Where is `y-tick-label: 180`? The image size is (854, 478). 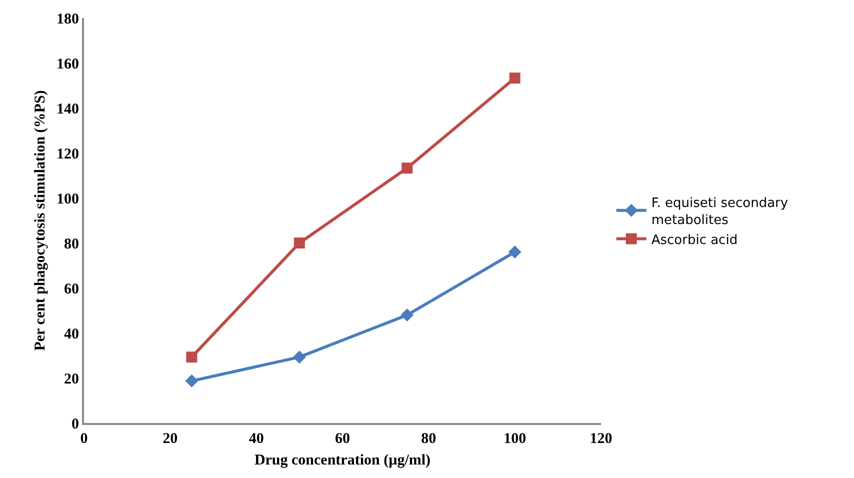 y-tick-label: 180 is located at coordinates (67, 19).